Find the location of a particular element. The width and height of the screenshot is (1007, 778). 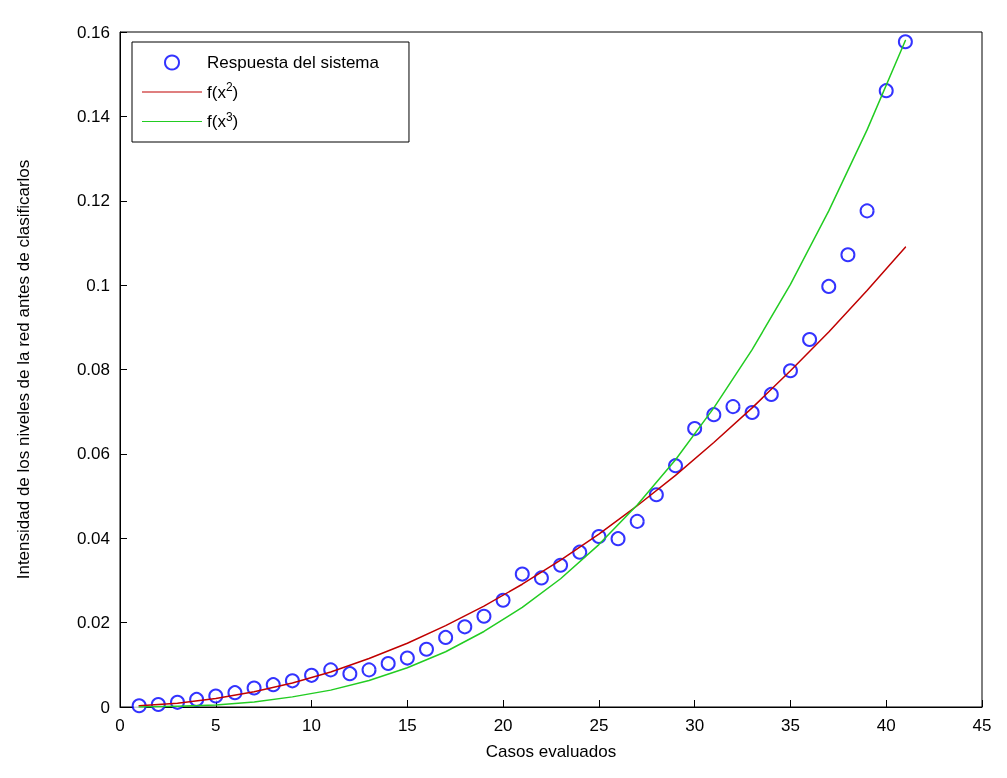

x-tick-label: 15 is located at coordinates (407, 725).